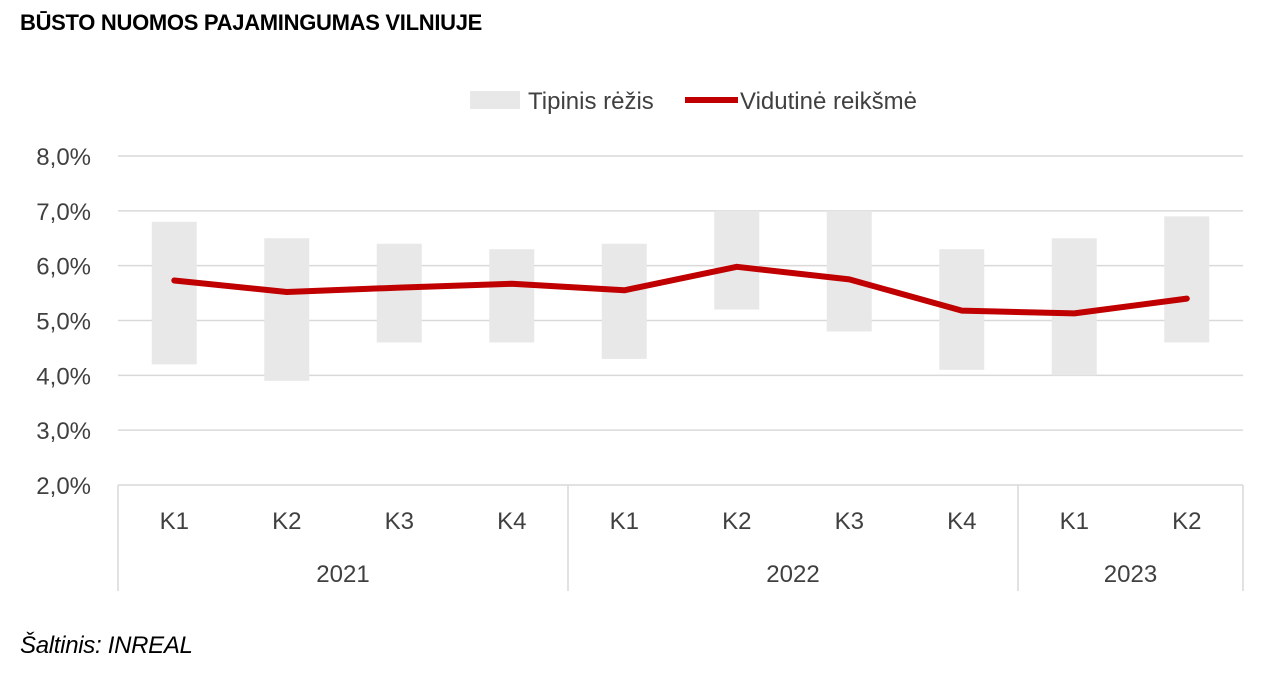 This screenshot has width=1272, height=687. Describe the element at coordinates (63, 212) in the screenshot. I see `y-tick-label: 7,0%` at that location.